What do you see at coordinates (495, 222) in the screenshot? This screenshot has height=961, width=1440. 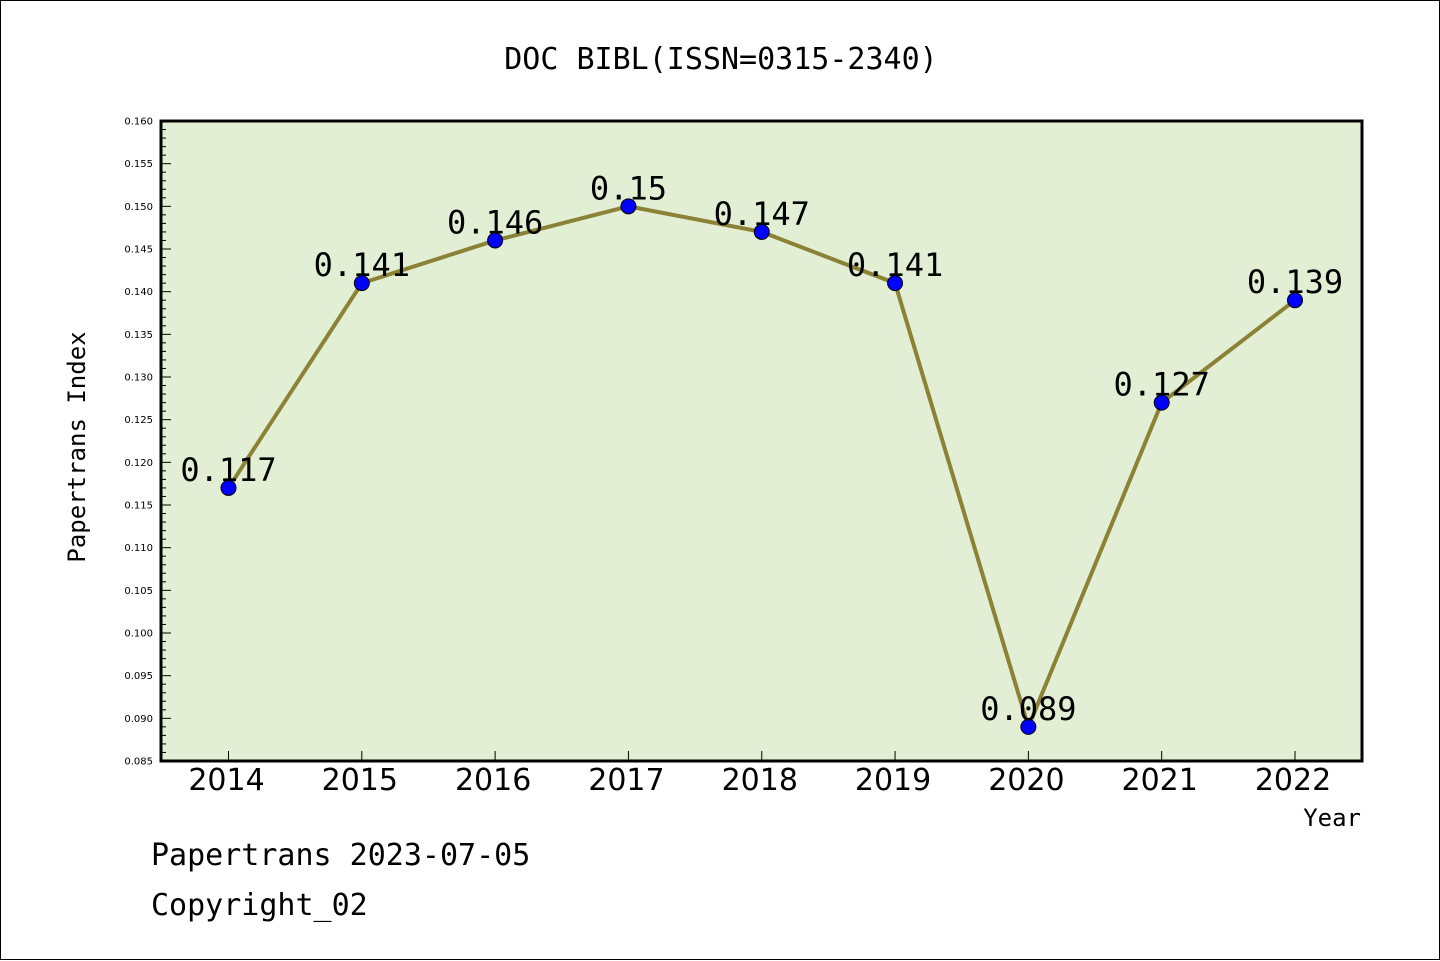 I see `data-label: 0.146` at bounding box center [495, 222].